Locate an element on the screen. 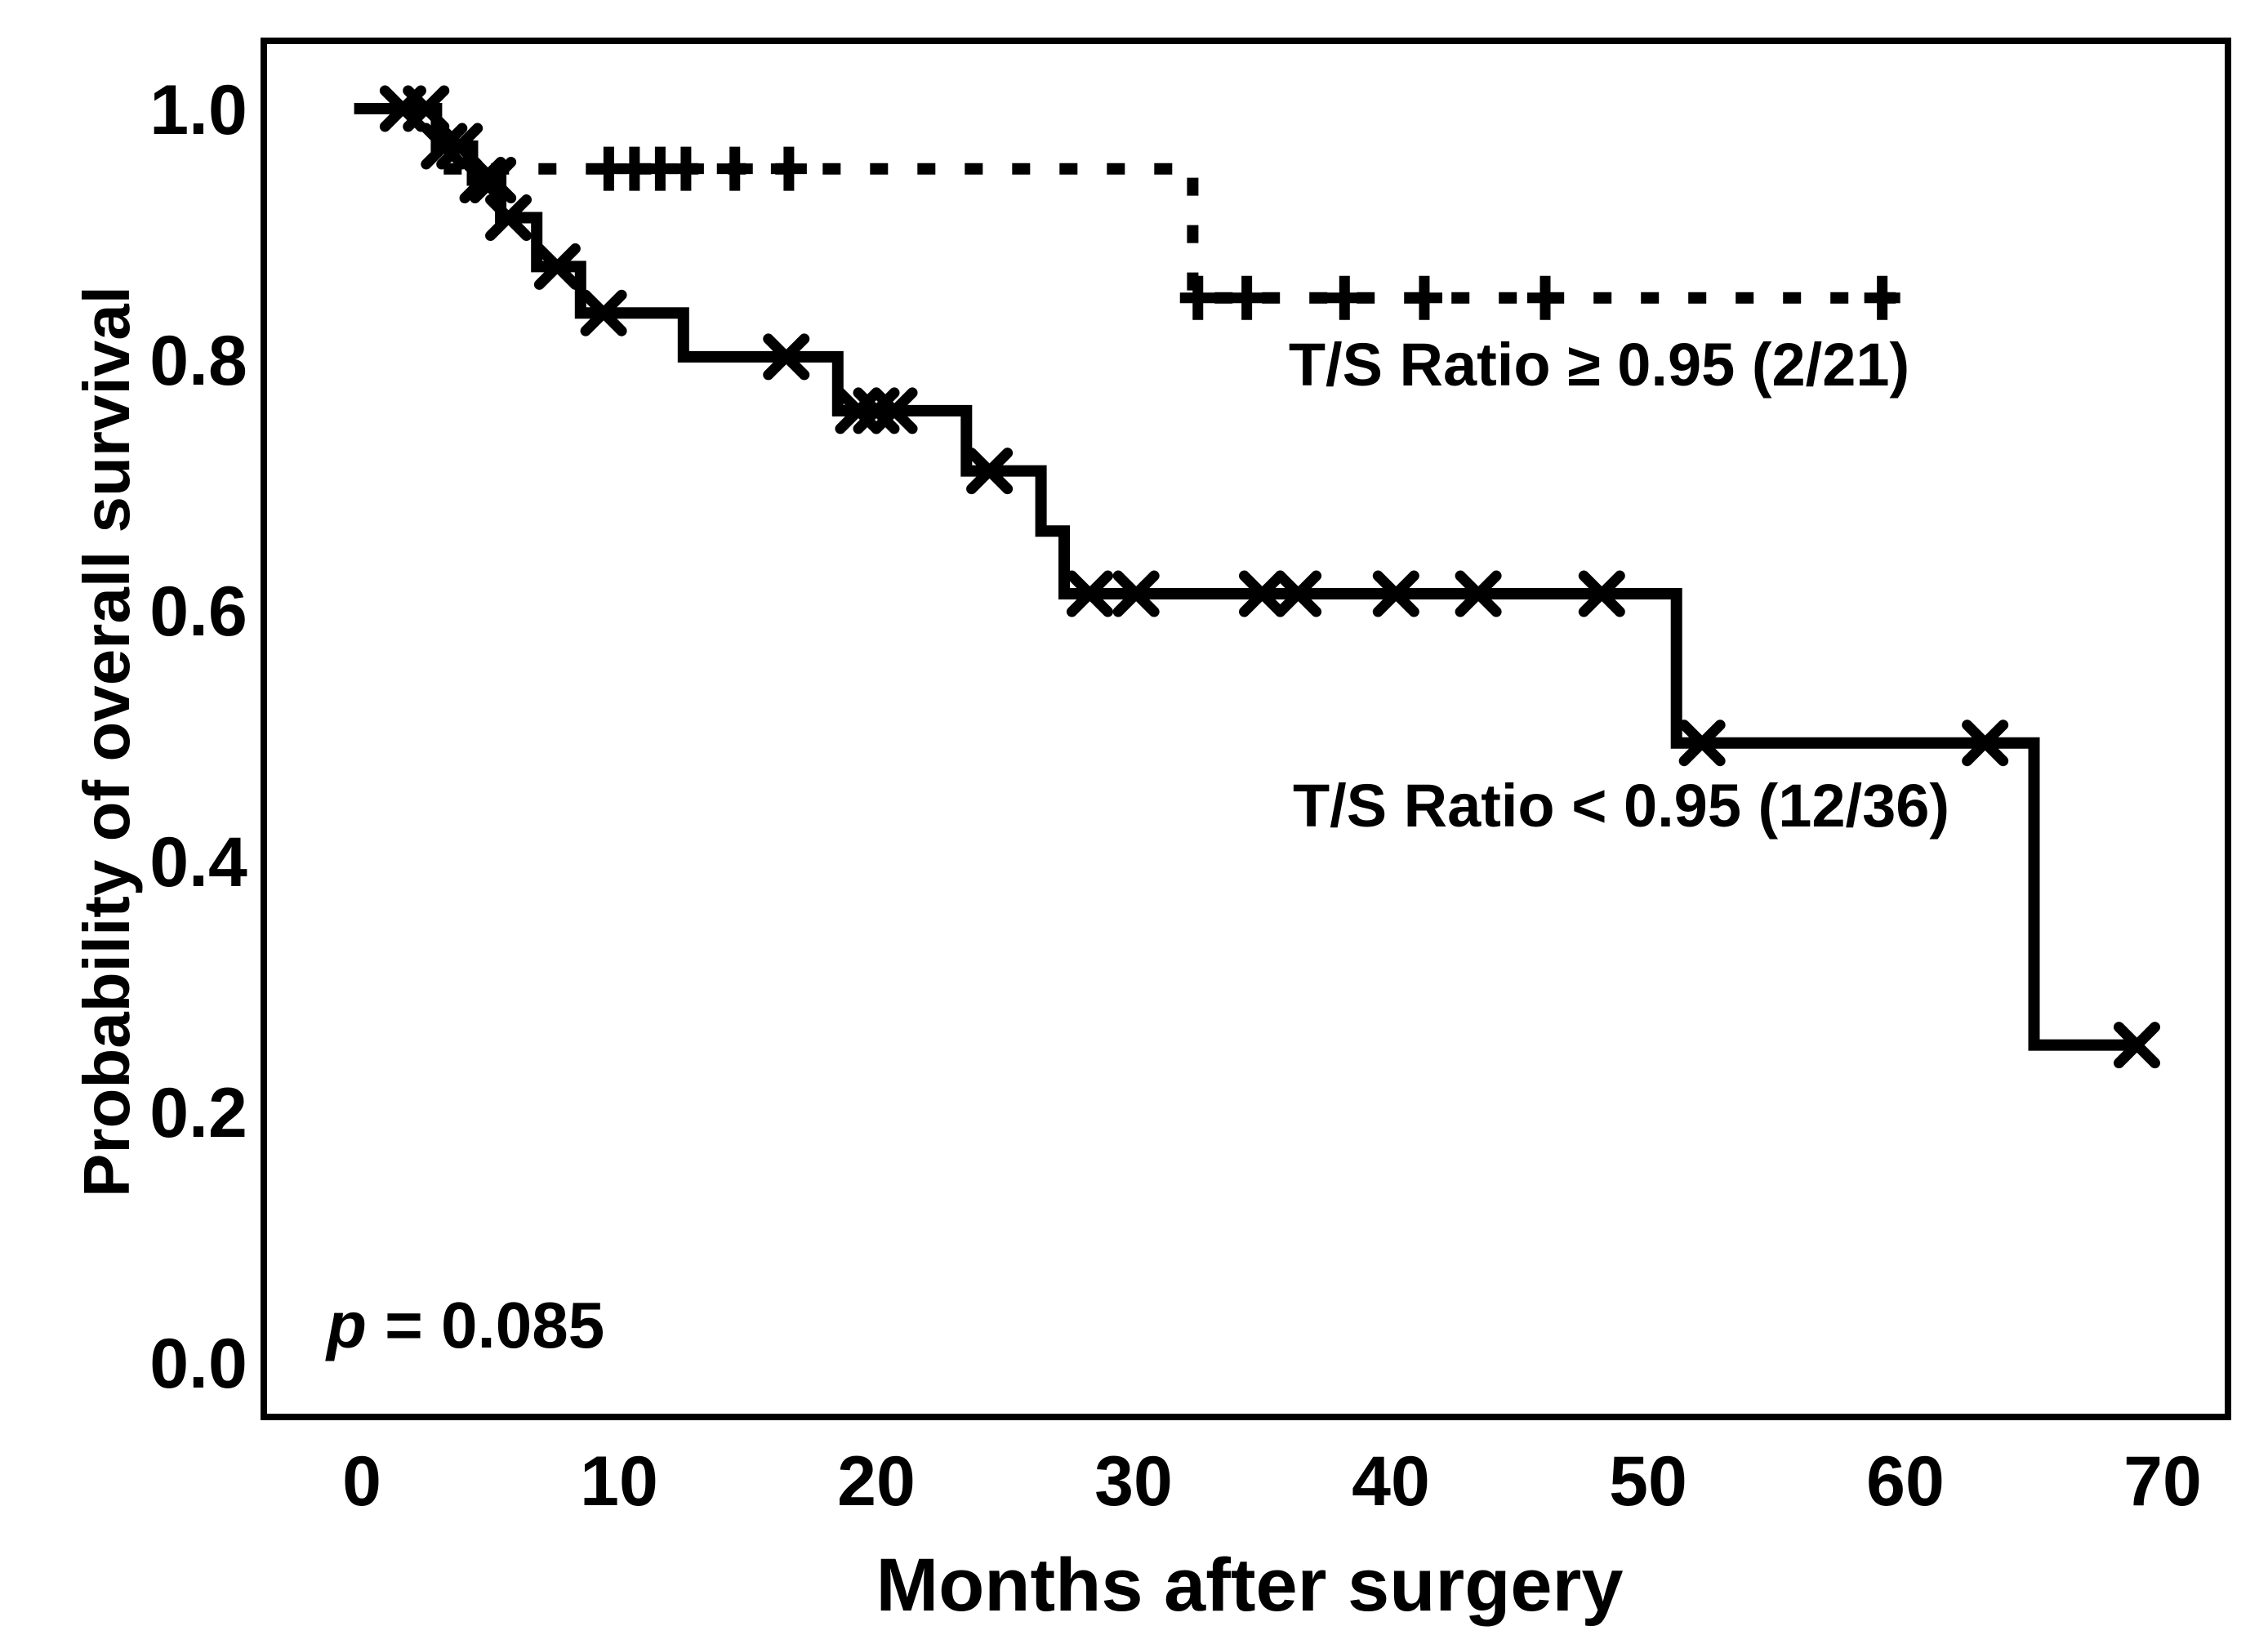 The image size is (2268, 1644). series-label-lt: T/S Ratio < 0.95 (12/36) is located at coordinates (1621, 806).